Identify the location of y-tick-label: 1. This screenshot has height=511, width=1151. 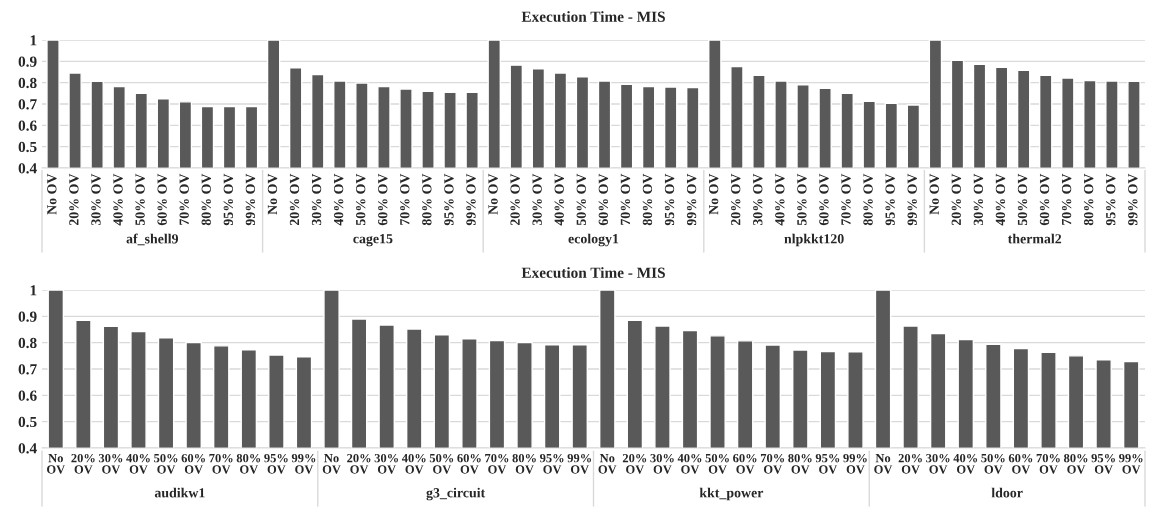
(33, 40).